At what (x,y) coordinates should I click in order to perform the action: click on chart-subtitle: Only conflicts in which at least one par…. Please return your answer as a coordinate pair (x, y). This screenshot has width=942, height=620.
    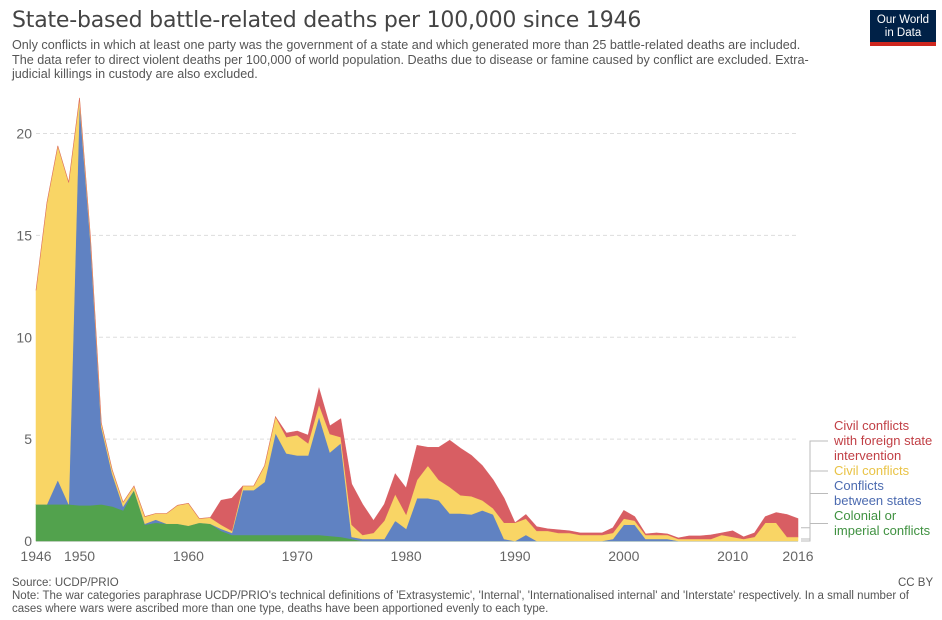
    Looking at the image, I should click on (410, 59).